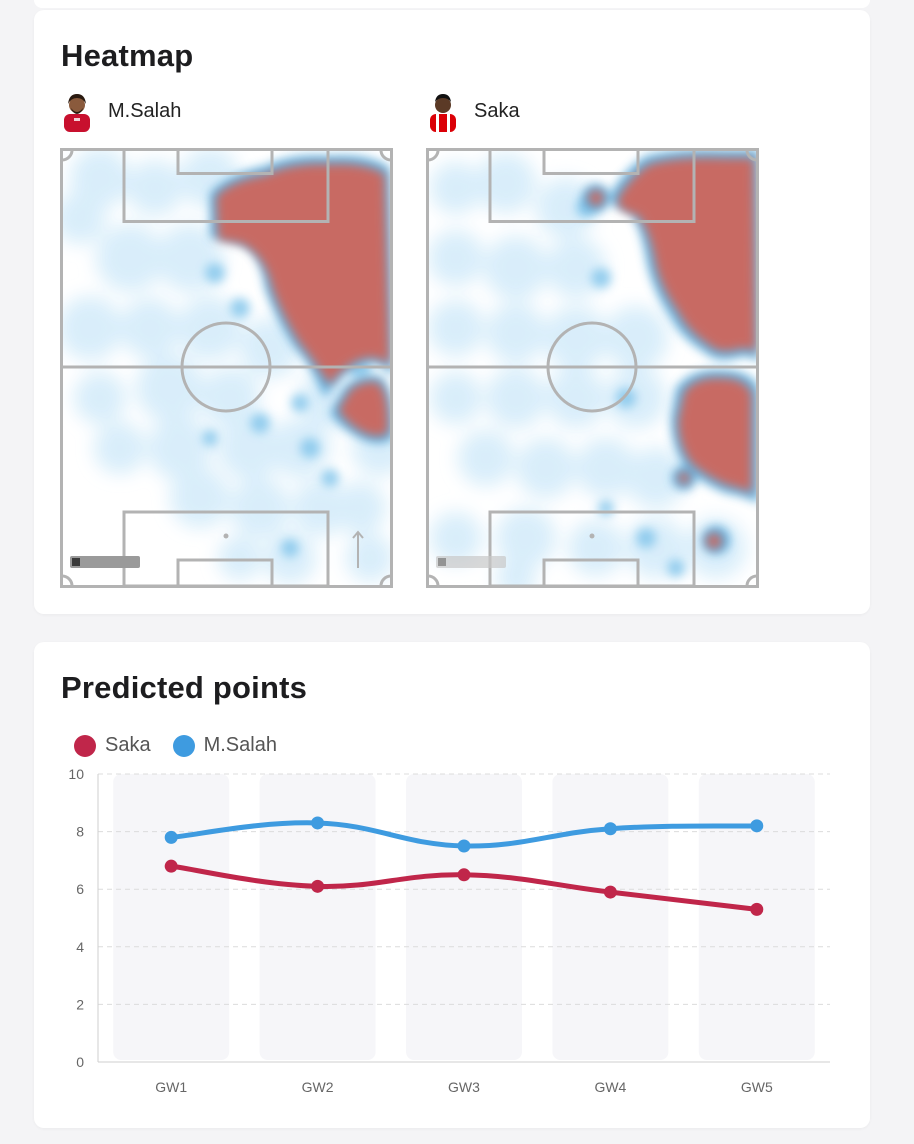 This screenshot has width=914, height=1144. Describe the element at coordinates (171, 1087) in the screenshot. I see `x-tick-label: GW1` at that location.